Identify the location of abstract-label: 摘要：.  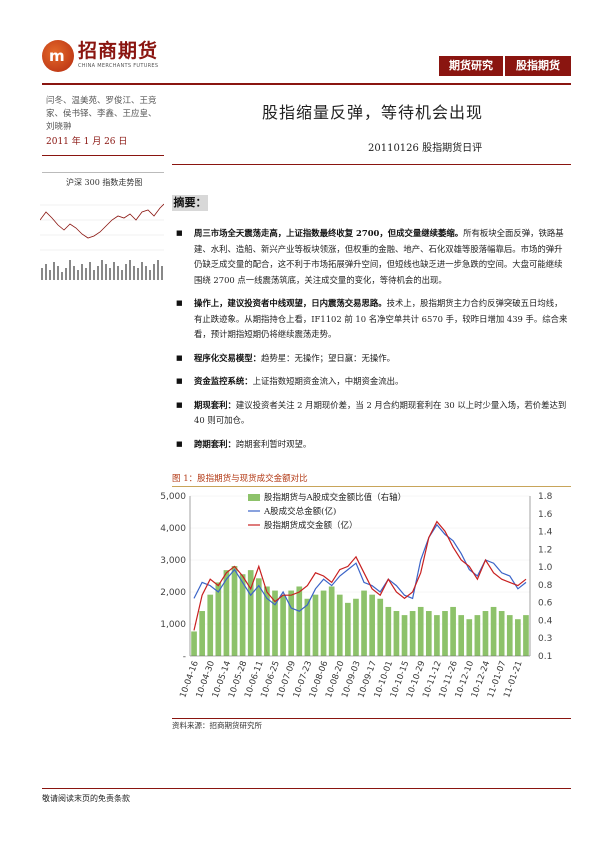
(190, 203).